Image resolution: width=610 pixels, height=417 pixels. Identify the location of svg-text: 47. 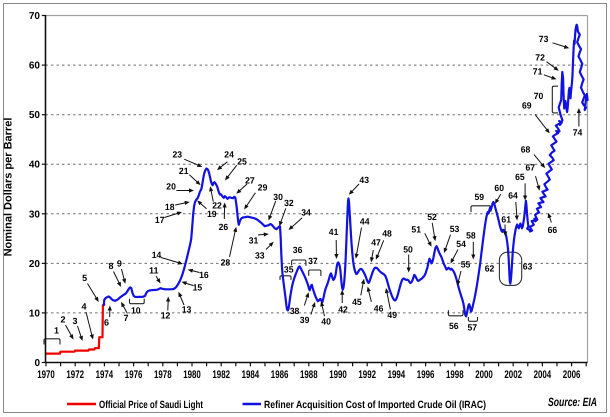
(376, 243).